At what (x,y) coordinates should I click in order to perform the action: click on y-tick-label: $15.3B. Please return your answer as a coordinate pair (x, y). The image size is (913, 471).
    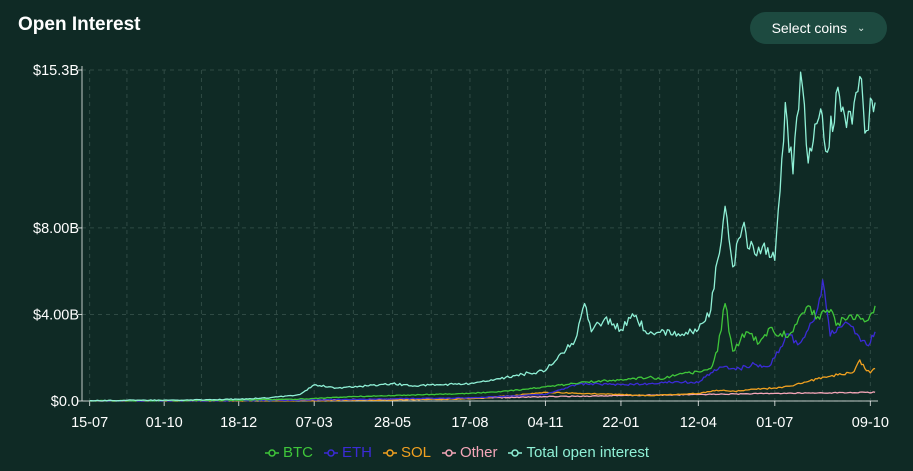
    Looking at the image, I should click on (56, 71).